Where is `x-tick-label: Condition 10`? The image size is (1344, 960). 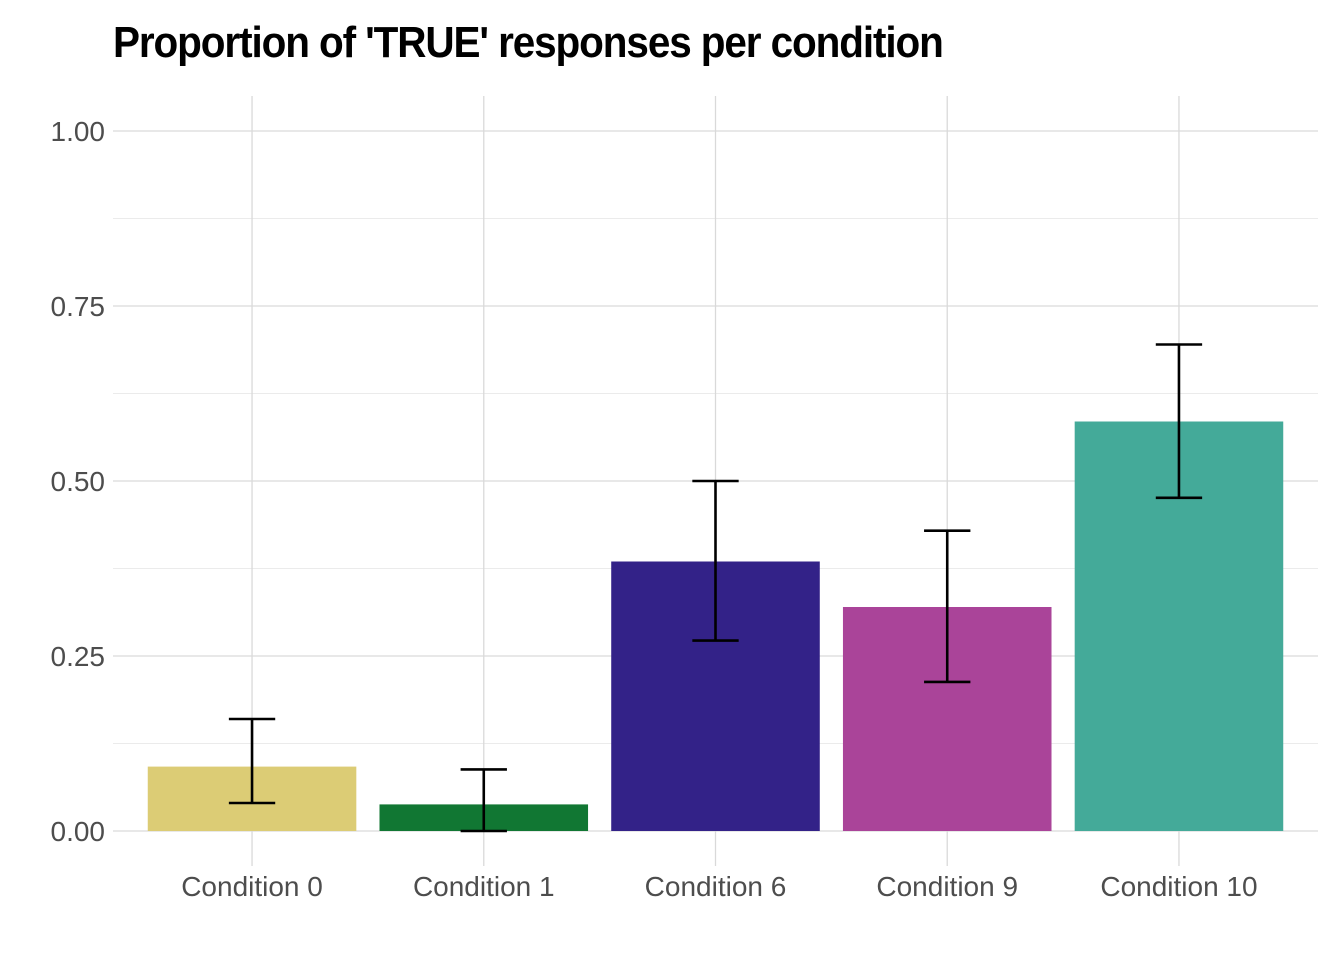
x-tick-label: Condition 10 is located at coordinates (1178, 886).